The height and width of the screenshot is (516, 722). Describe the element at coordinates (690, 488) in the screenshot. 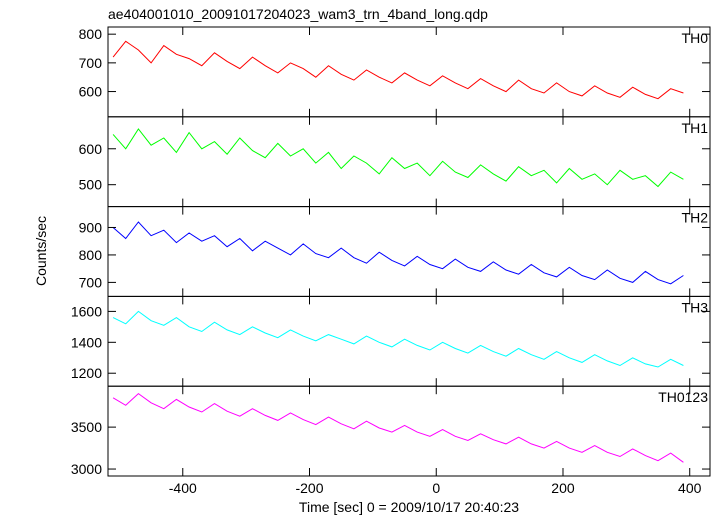

I see `x-tick-label: 400` at that location.